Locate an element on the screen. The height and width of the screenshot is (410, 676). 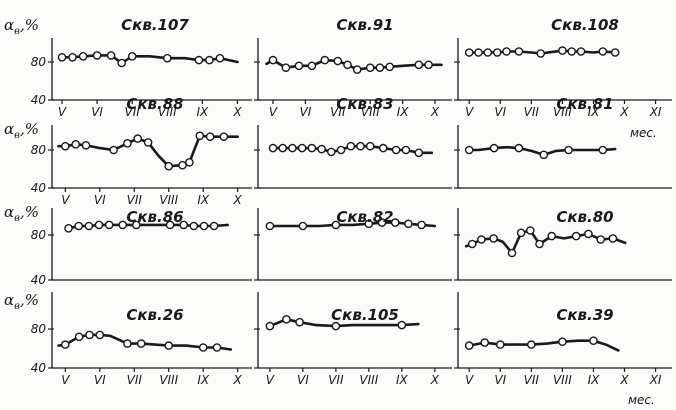
chart-title: Скв.80 is located at coordinates (584, 217).